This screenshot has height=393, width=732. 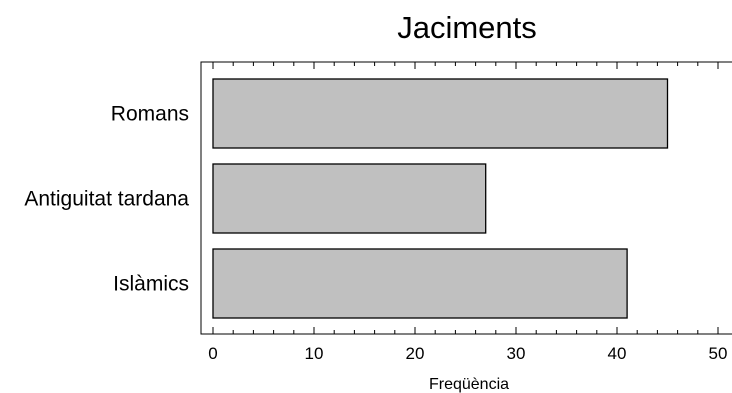 What do you see at coordinates (212, 353) in the screenshot?
I see `x-tick-label-0: 0` at bounding box center [212, 353].